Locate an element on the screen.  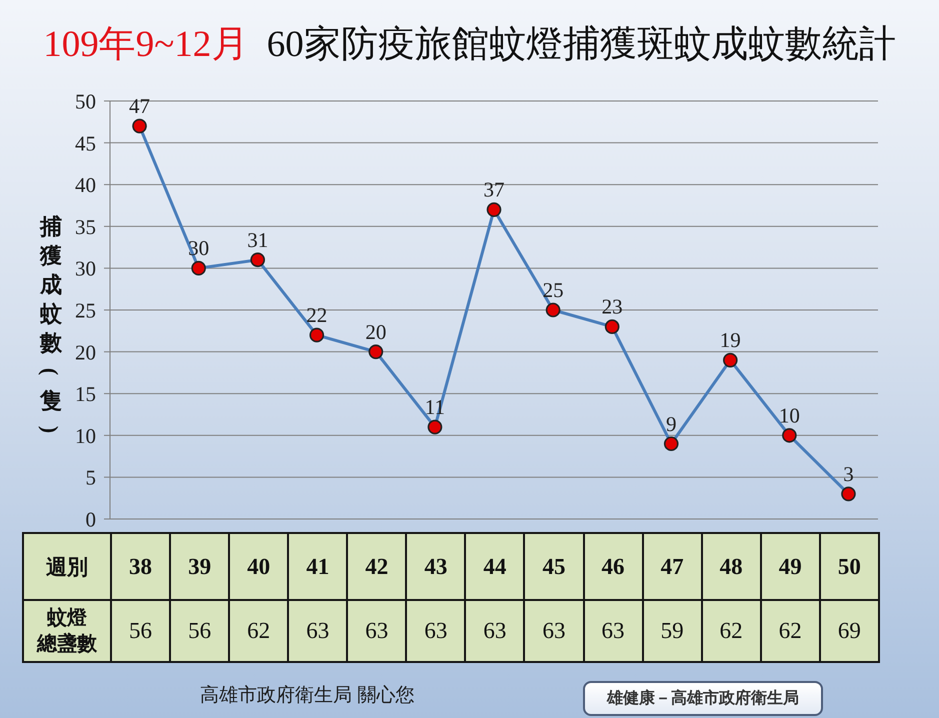
text: 蚊燈總盞數 is located at coordinates (67, 631).